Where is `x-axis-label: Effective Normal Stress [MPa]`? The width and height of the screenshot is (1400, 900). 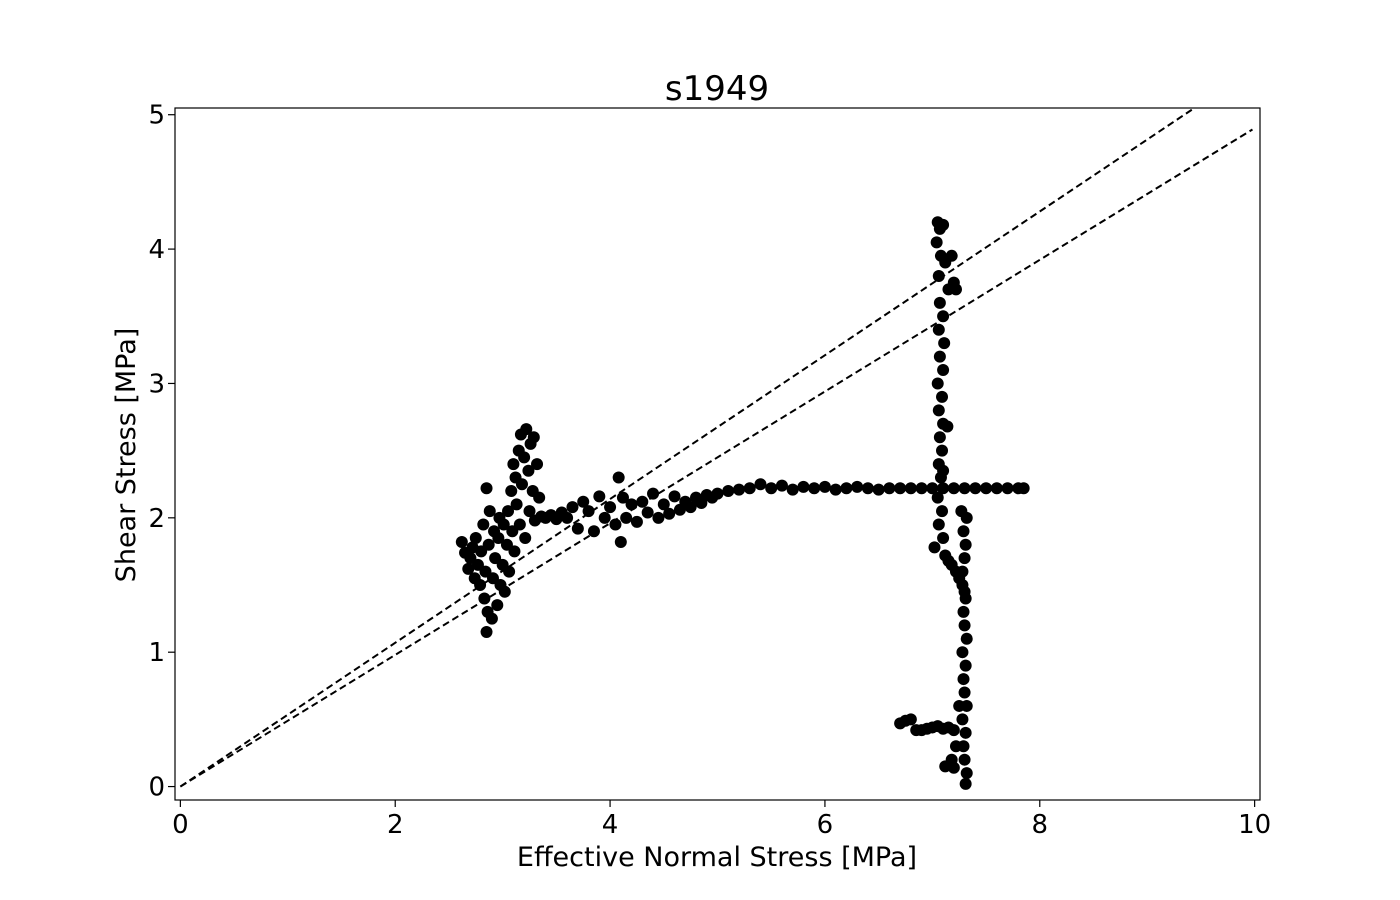
x-axis-label: Effective Normal Stress [MPa] is located at coordinates (717, 857).